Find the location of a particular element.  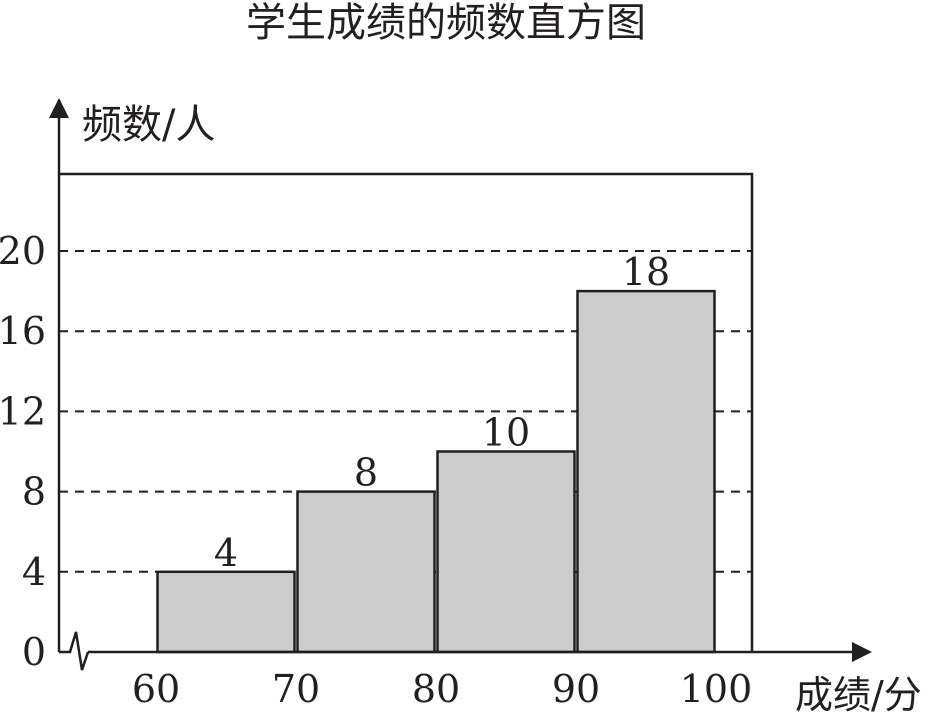

y-axis-label: 频数/人 is located at coordinates (148, 125).